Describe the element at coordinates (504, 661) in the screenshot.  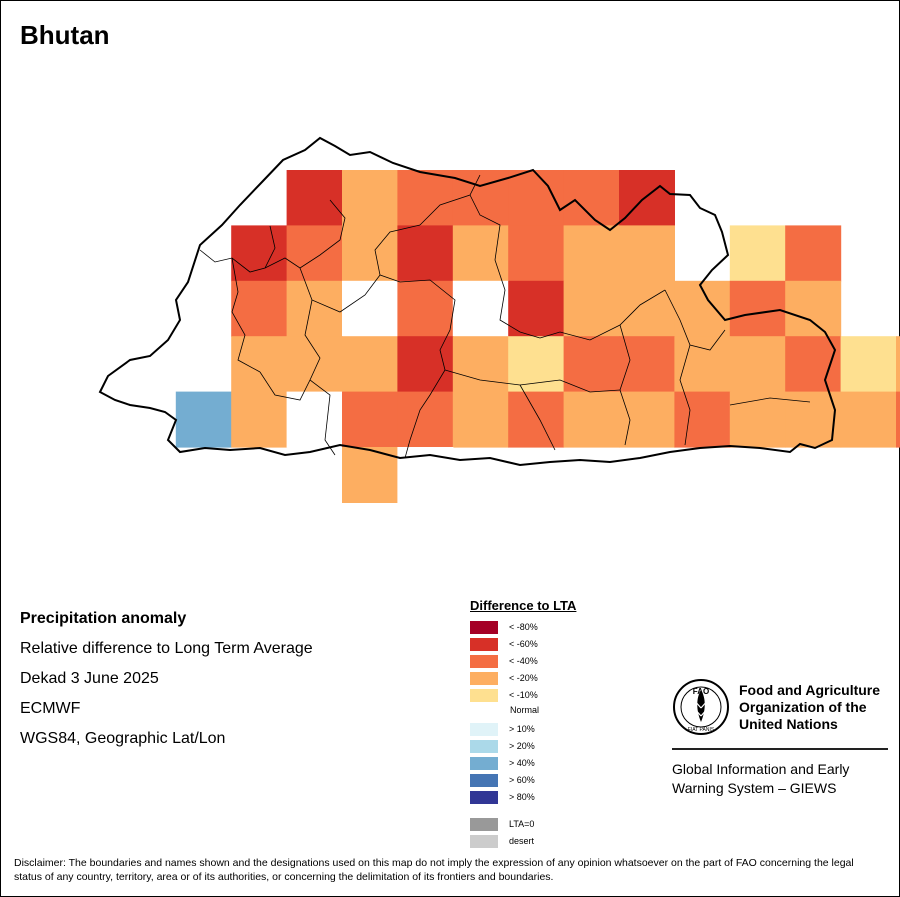
I see `legend-item: < -40%` at that location.